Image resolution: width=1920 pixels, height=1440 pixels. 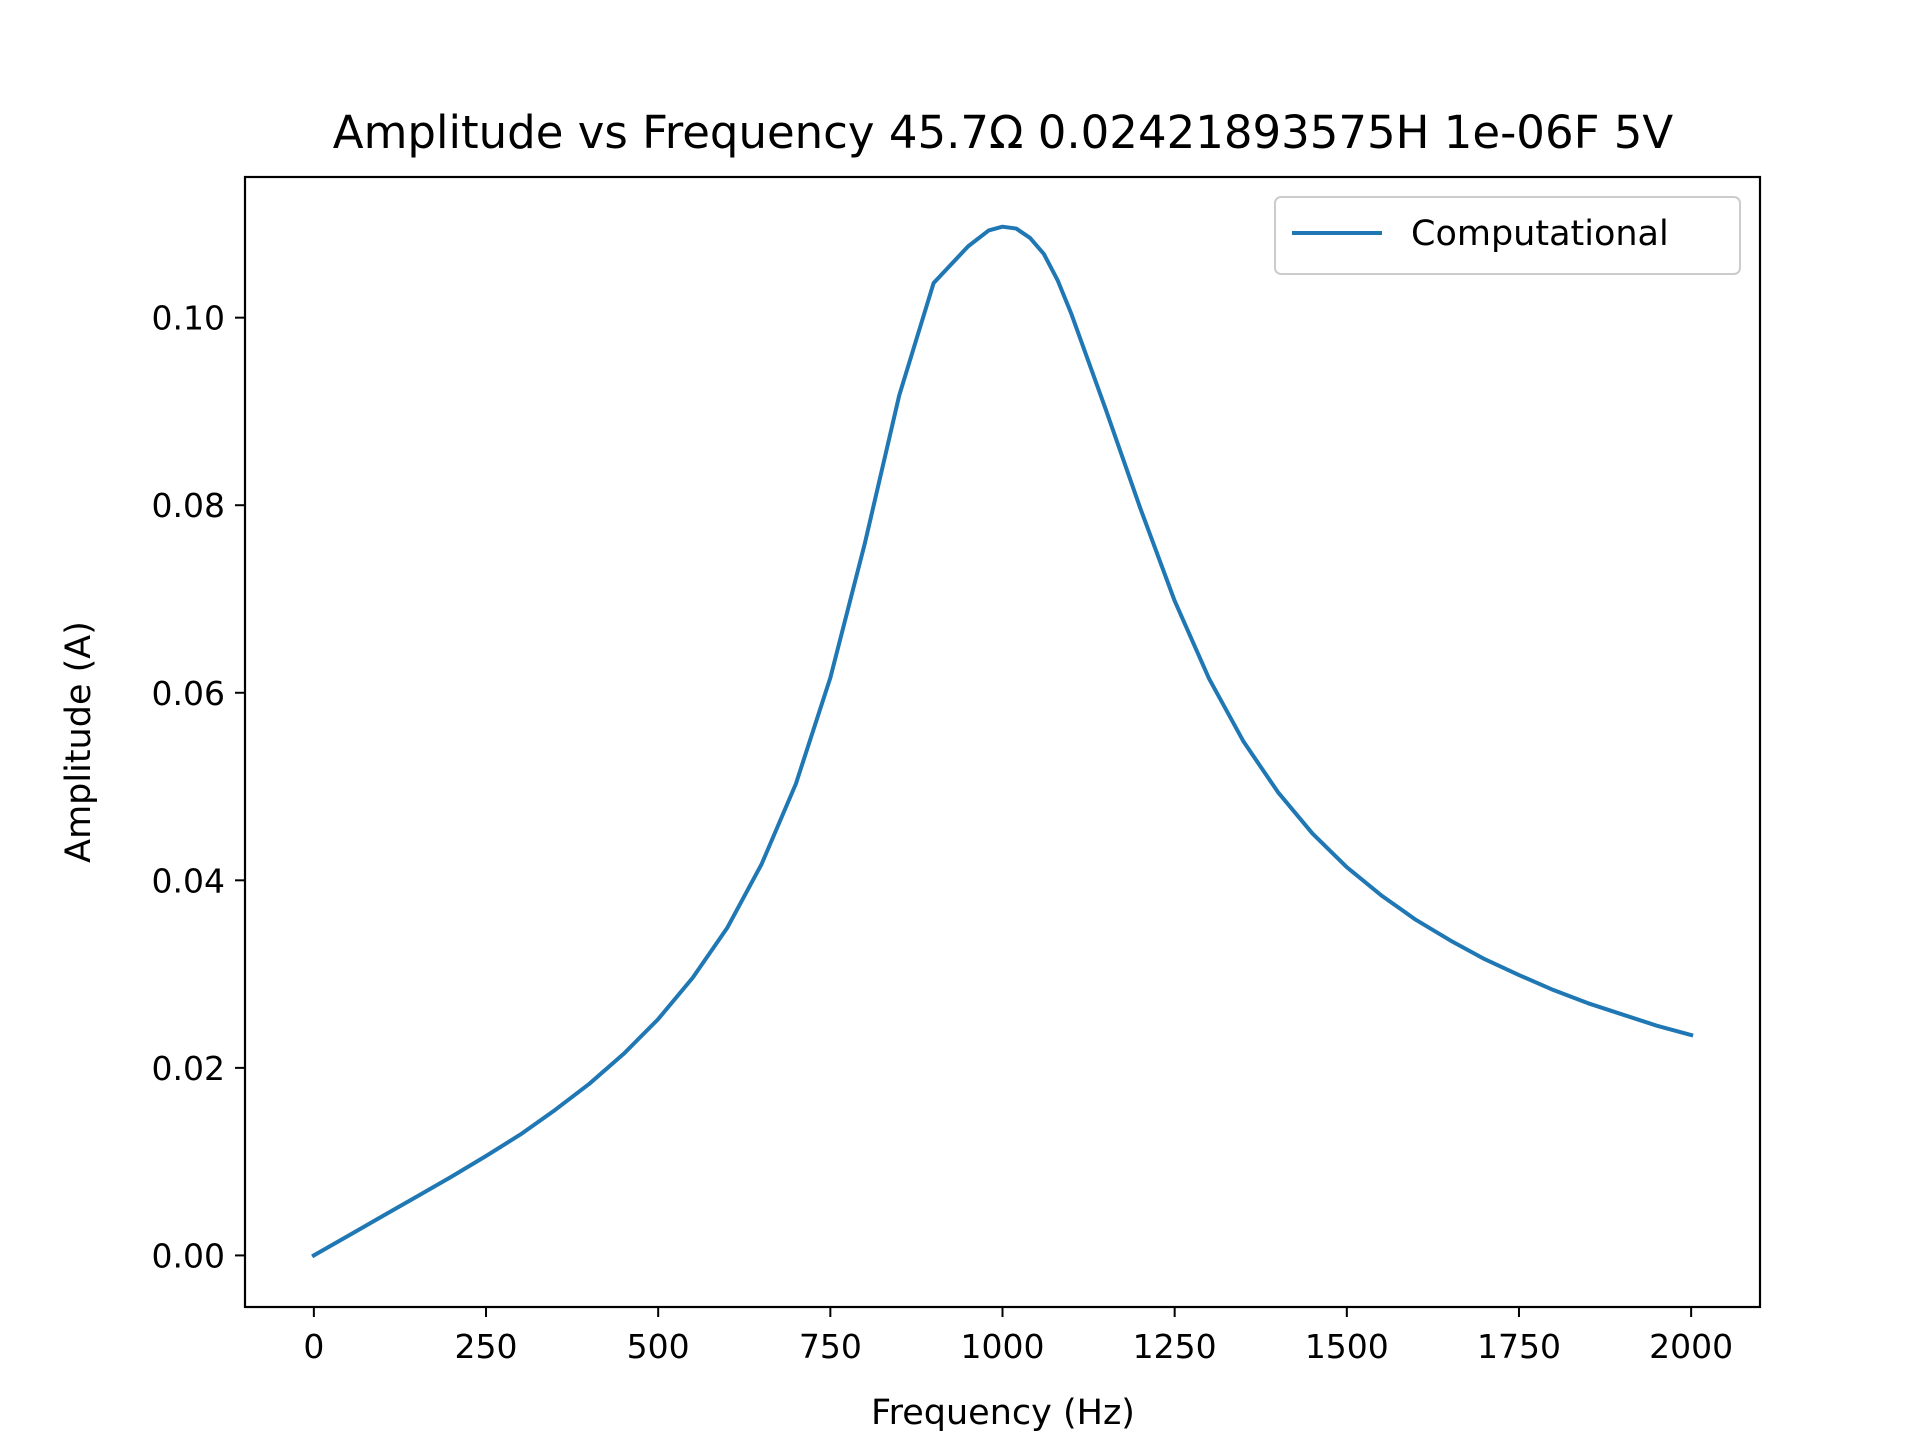 I want to click on legend-box, so click(x=1507, y=235).